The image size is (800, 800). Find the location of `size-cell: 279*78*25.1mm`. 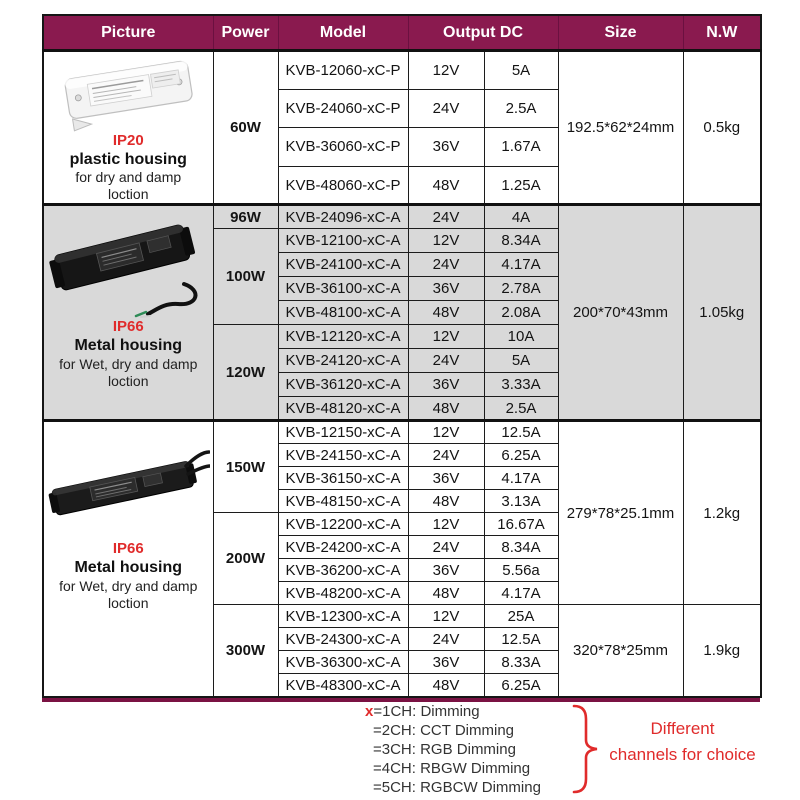

size-cell: 279*78*25.1mm is located at coordinates (620, 513).